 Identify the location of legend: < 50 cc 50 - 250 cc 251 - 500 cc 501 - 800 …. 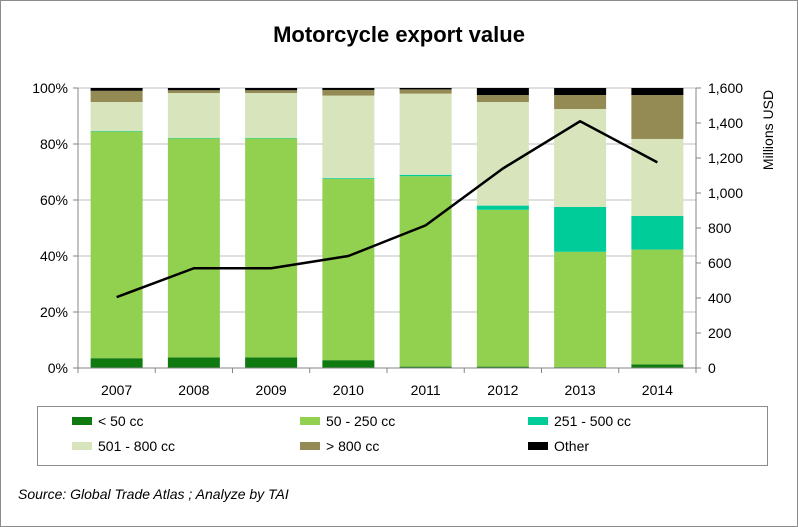
(402, 436).